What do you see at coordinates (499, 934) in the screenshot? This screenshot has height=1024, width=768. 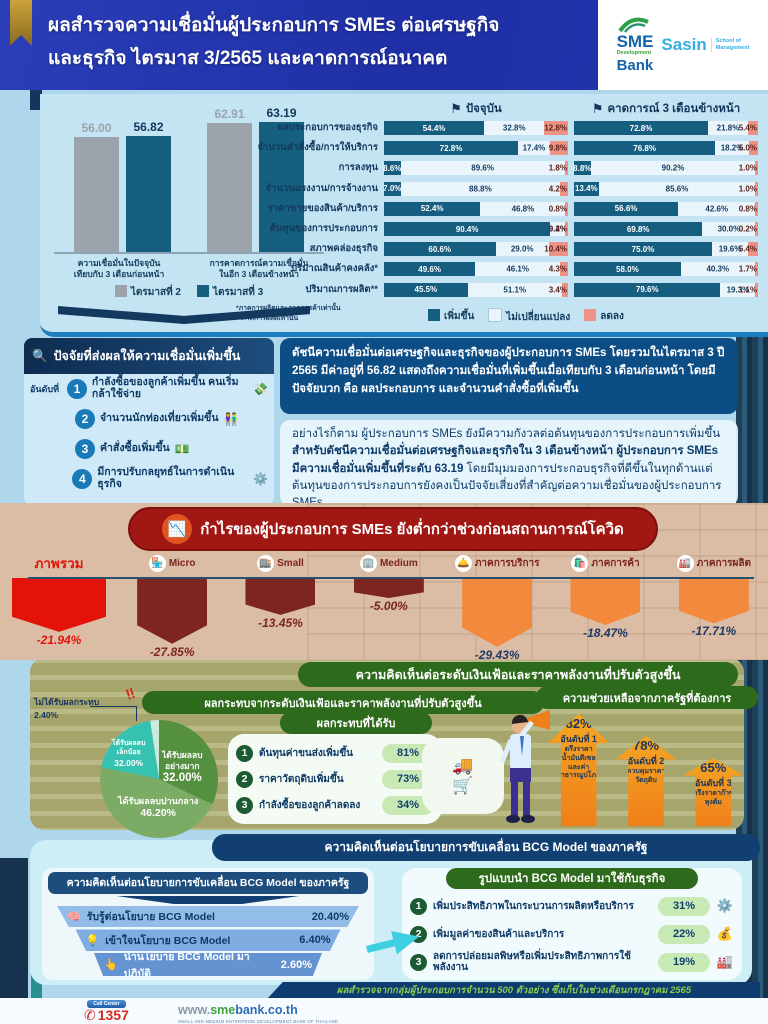 I see `usage-text: เพิ่มมูลค่าของสินค้าและบริการ` at bounding box center [499, 934].